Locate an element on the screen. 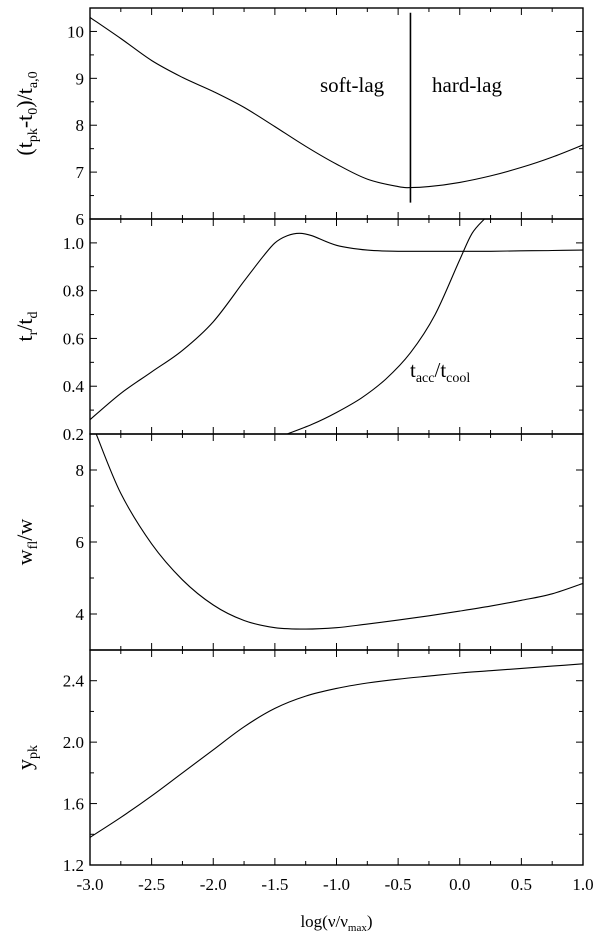 The width and height of the screenshot is (600, 941). y-axis-label: (tpk-t0)/ta,0 is located at coordinates (26, 113).